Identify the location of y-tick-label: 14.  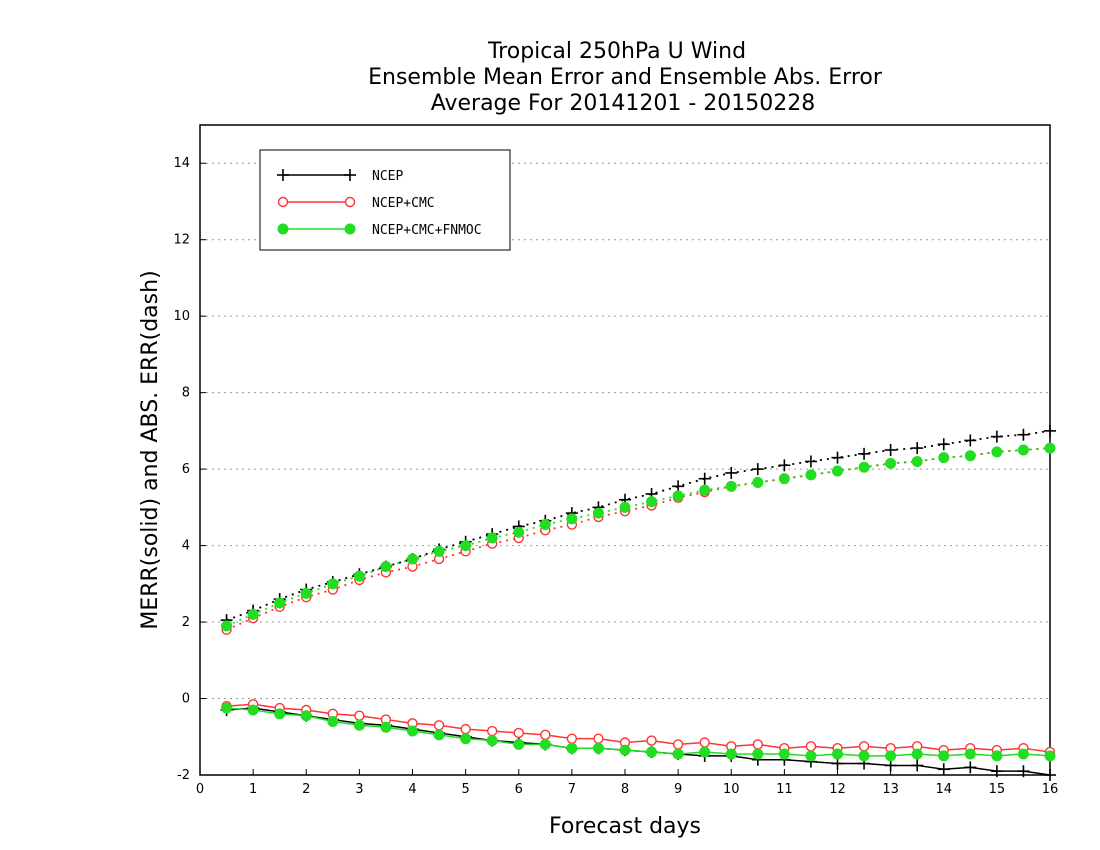
(181, 163).